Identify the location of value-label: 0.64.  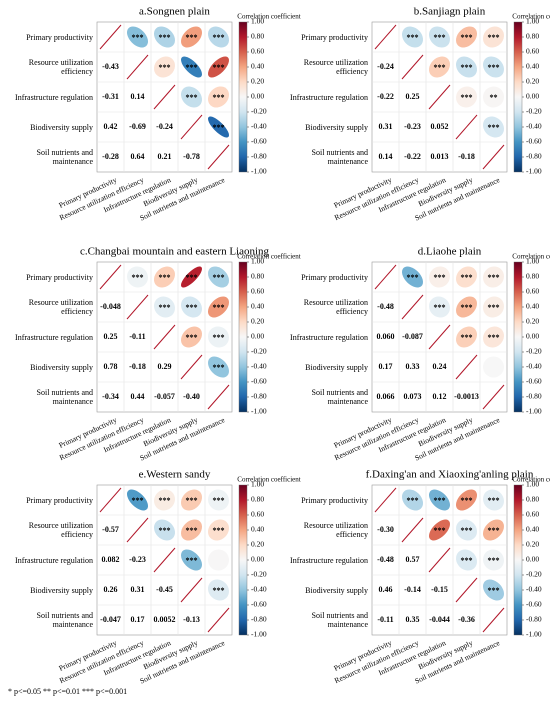
(138, 156).